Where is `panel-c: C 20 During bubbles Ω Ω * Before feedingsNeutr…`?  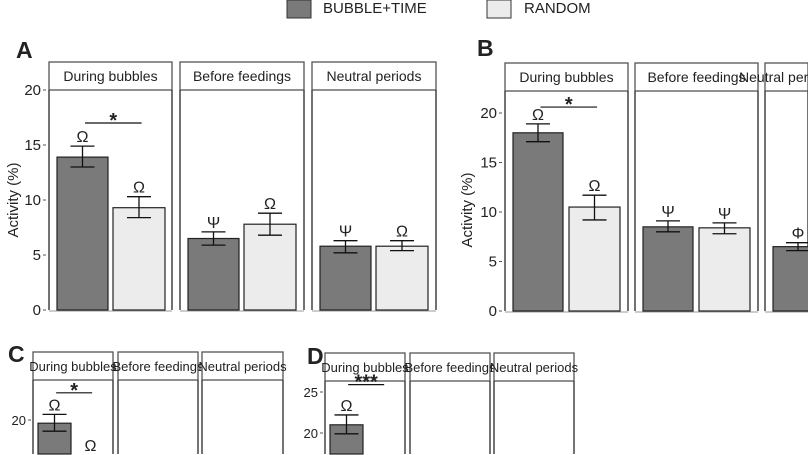
panel-c: C 20 During bubbles Ω Ω * Before feedingsNeutr… is located at coordinates (147, 398).